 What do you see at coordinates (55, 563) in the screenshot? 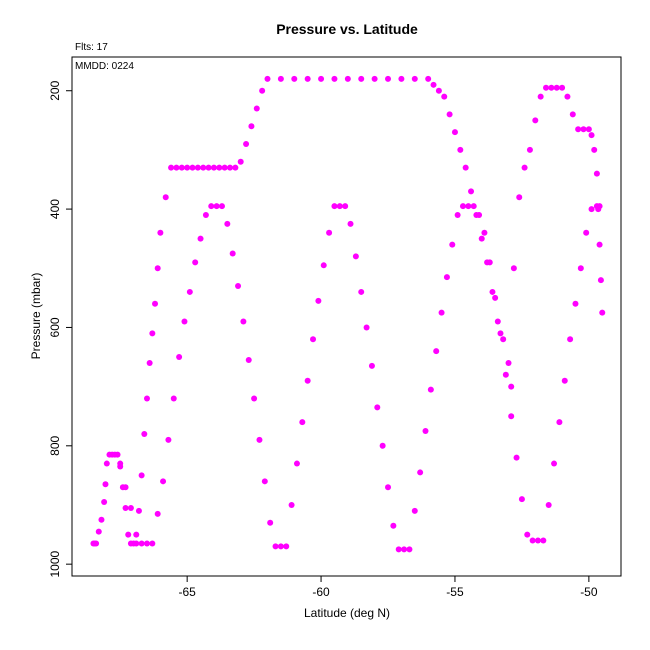
I see `y-tick-label: 1000` at bounding box center [55, 563].